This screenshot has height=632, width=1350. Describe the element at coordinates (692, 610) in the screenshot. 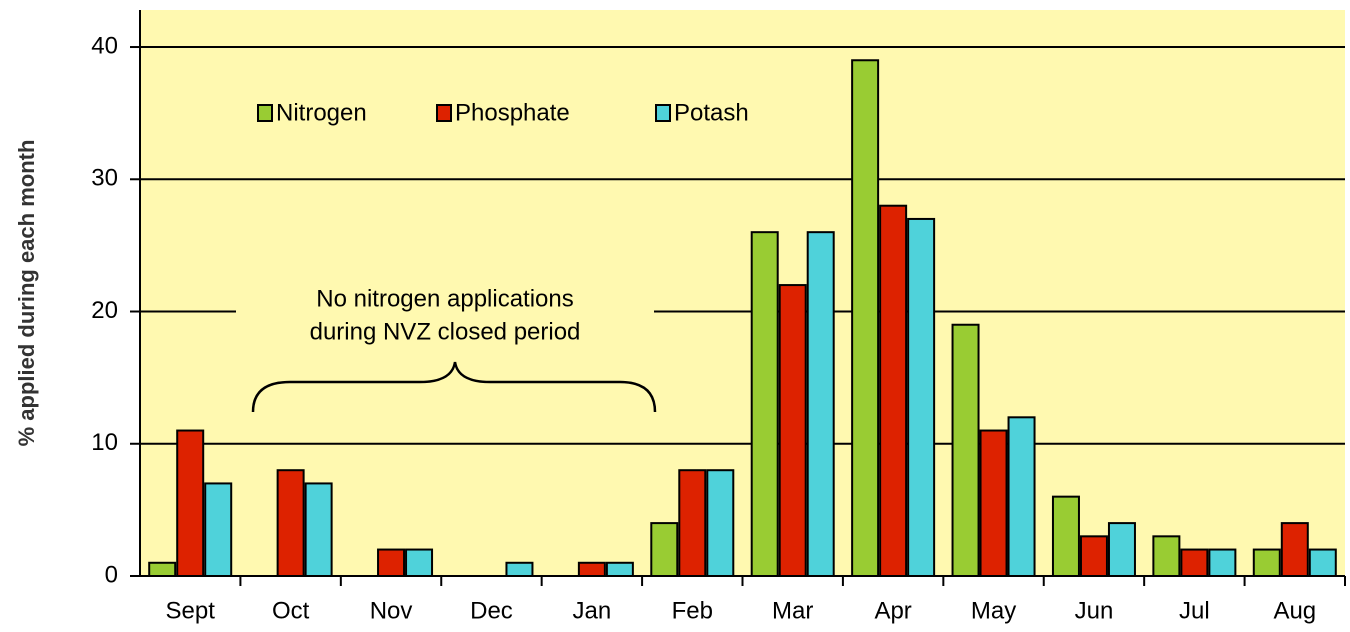

I see `x-tick-label: Feb` at that location.